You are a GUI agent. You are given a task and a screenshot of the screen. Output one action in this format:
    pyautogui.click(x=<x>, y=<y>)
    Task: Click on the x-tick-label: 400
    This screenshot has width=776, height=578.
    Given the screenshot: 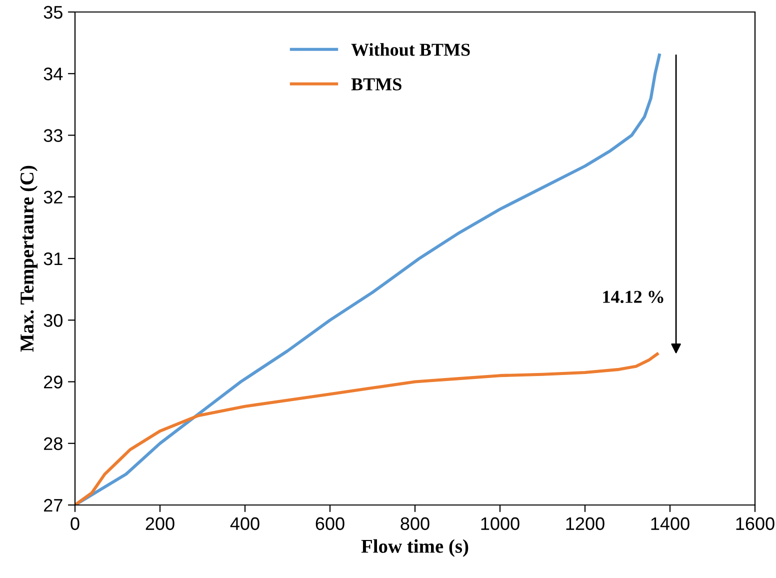 What is the action you would take?
    pyautogui.click(x=245, y=523)
    